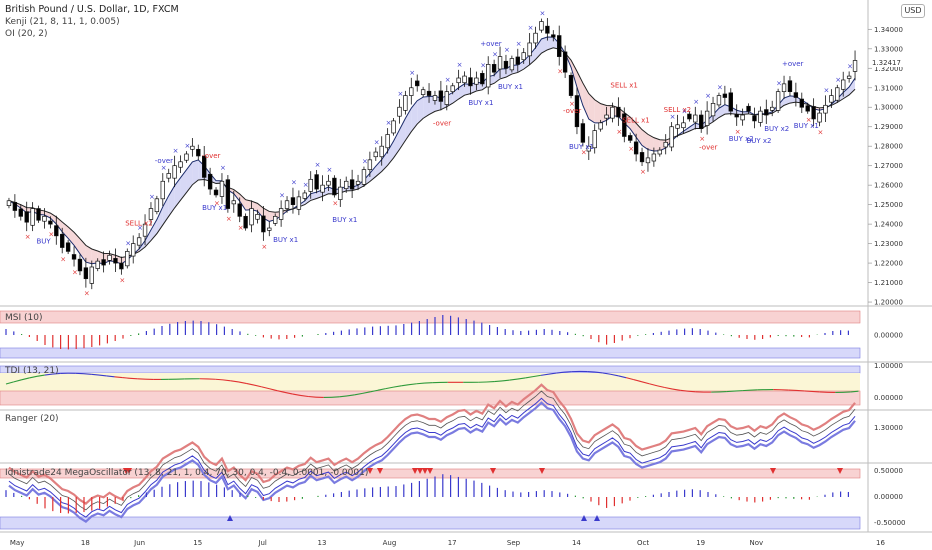  I want to click on oi-legend: OI (20, 2), so click(26, 34).